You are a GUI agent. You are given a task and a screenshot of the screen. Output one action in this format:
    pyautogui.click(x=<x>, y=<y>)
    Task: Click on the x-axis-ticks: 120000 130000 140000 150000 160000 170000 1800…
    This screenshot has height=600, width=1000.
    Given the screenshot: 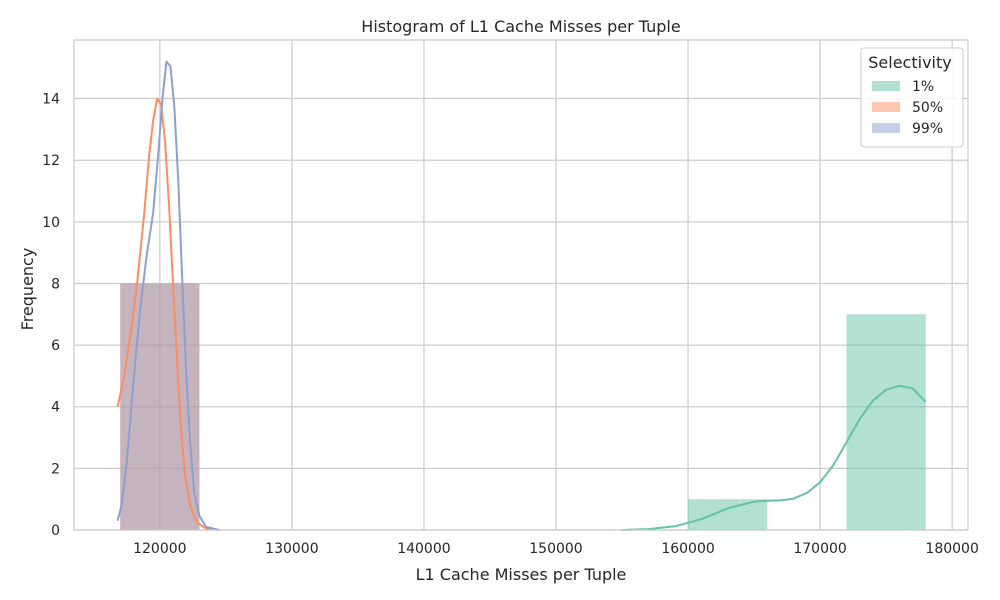 What is the action you would take?
    pyautogui.click(x=556, y=549)
    